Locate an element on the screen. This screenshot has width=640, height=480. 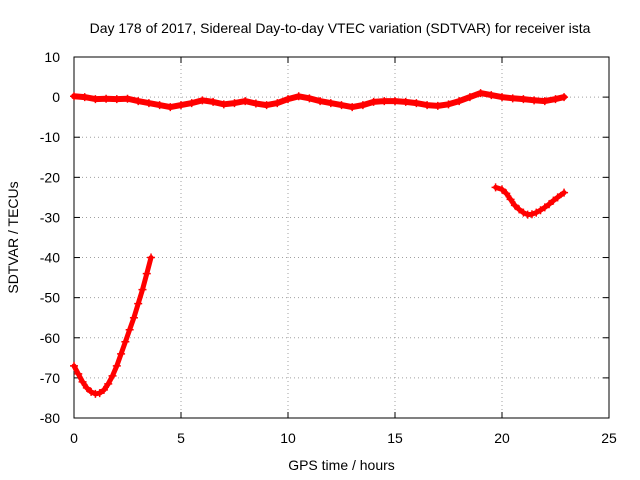
y-axis-label: SDTVAR / TECUs is located at coordinates (13, 237).